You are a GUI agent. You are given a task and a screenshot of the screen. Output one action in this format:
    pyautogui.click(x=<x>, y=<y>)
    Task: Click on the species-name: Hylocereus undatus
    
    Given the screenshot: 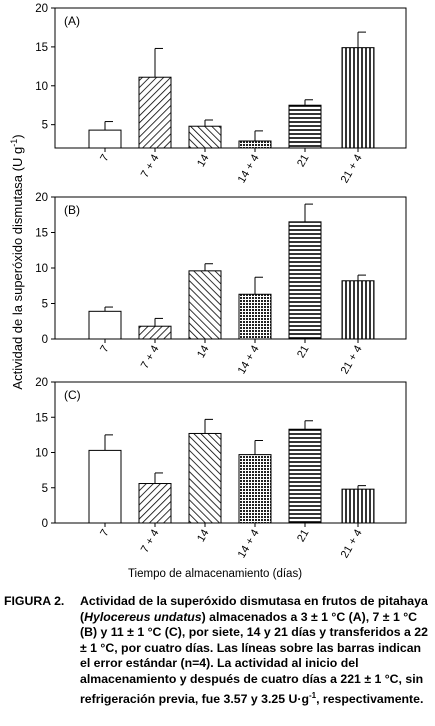 What is the action you would take?
    pyautogui.click(x=143, y=616)
    